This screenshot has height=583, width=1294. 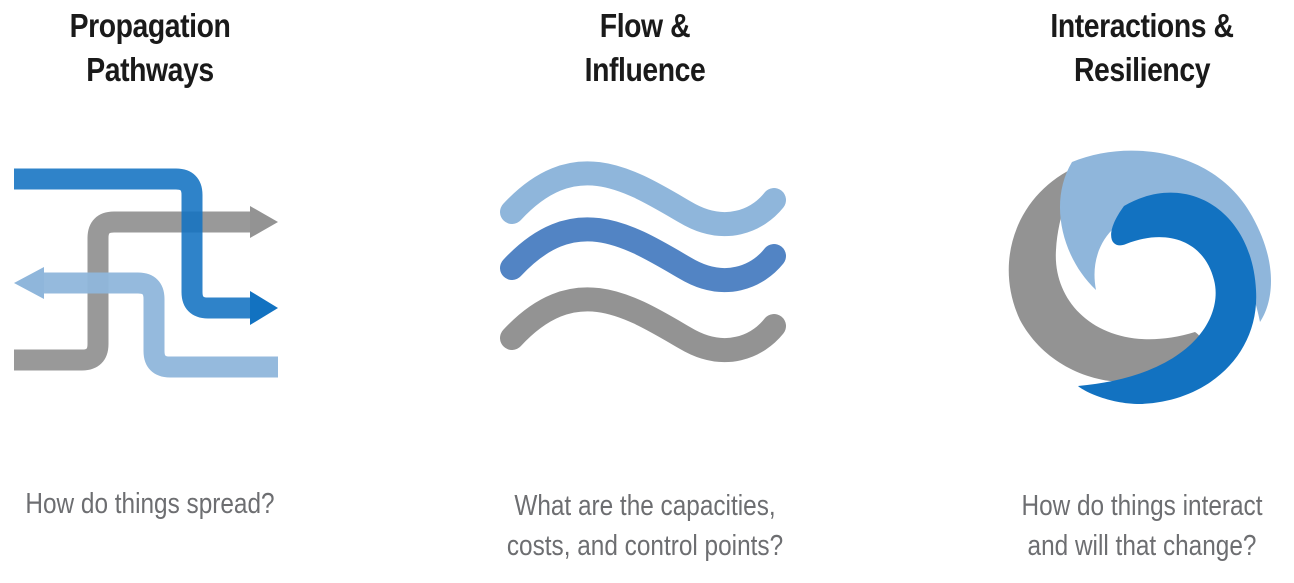 What do you see at coordinates (264, 222) in the screenshot?
I see `gray-arrowhead` at bounding box center [264, 222].